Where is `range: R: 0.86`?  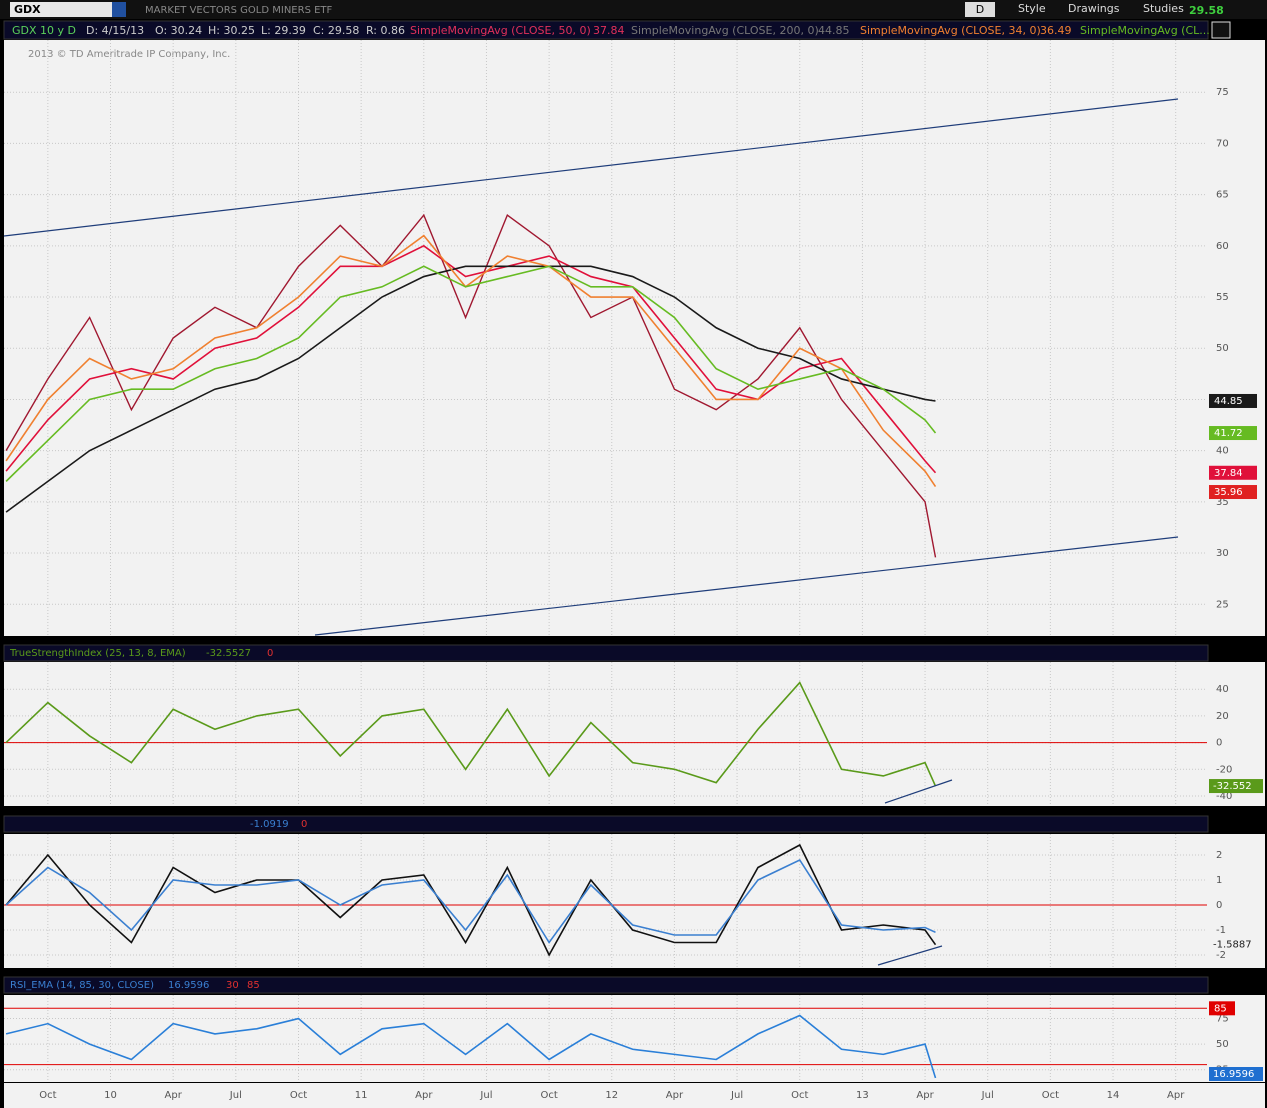
range: R: 0.86 is located at coordinates (385, 30).